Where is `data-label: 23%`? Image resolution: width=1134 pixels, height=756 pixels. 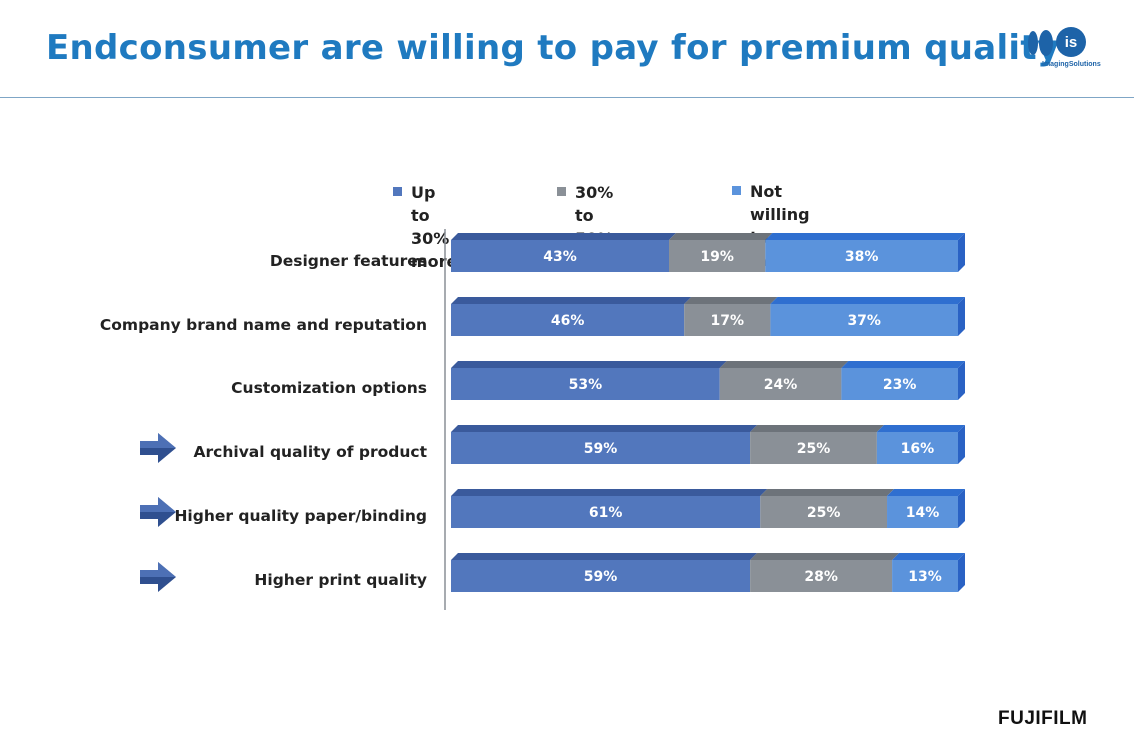 data-label: 23% is located at coordinates (900, 385).